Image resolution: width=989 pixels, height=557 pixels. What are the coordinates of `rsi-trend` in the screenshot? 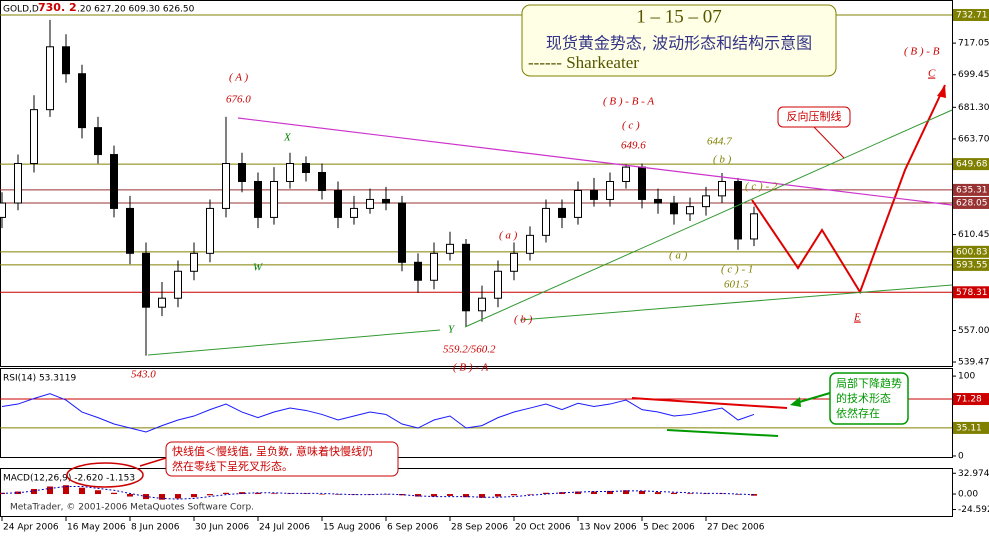 It's located at (709, 403).